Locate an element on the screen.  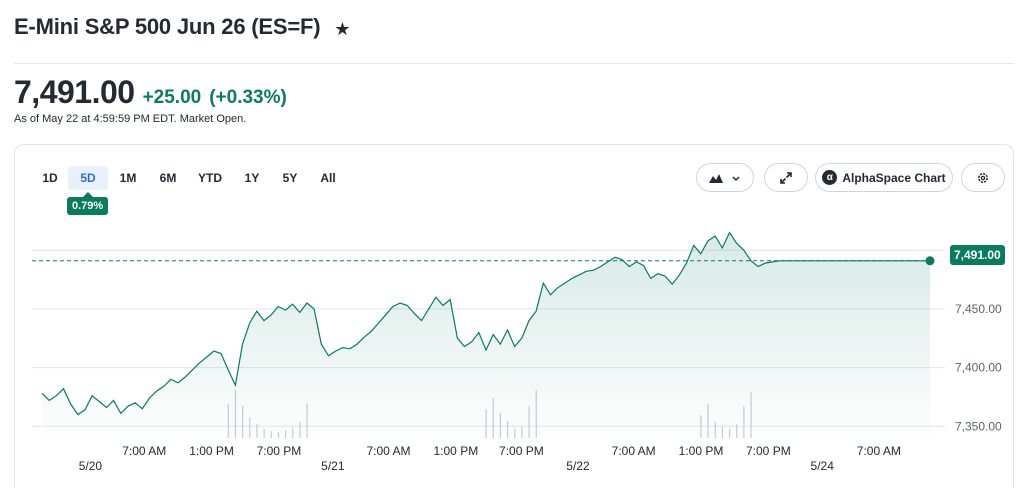
range-5y: 5Y is located at coordinates (290, 178).